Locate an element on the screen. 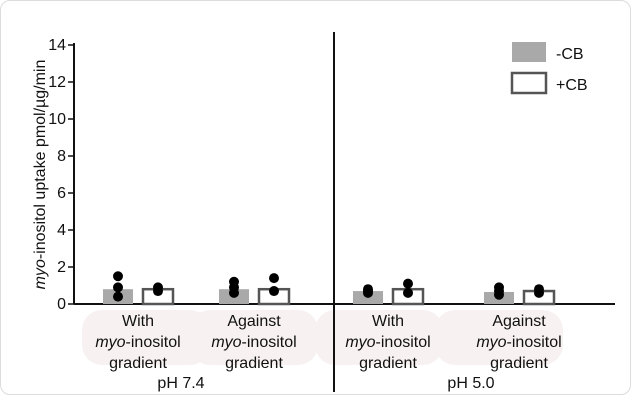  category-label-line3-2: gradient is located at coordinates (388, 363).